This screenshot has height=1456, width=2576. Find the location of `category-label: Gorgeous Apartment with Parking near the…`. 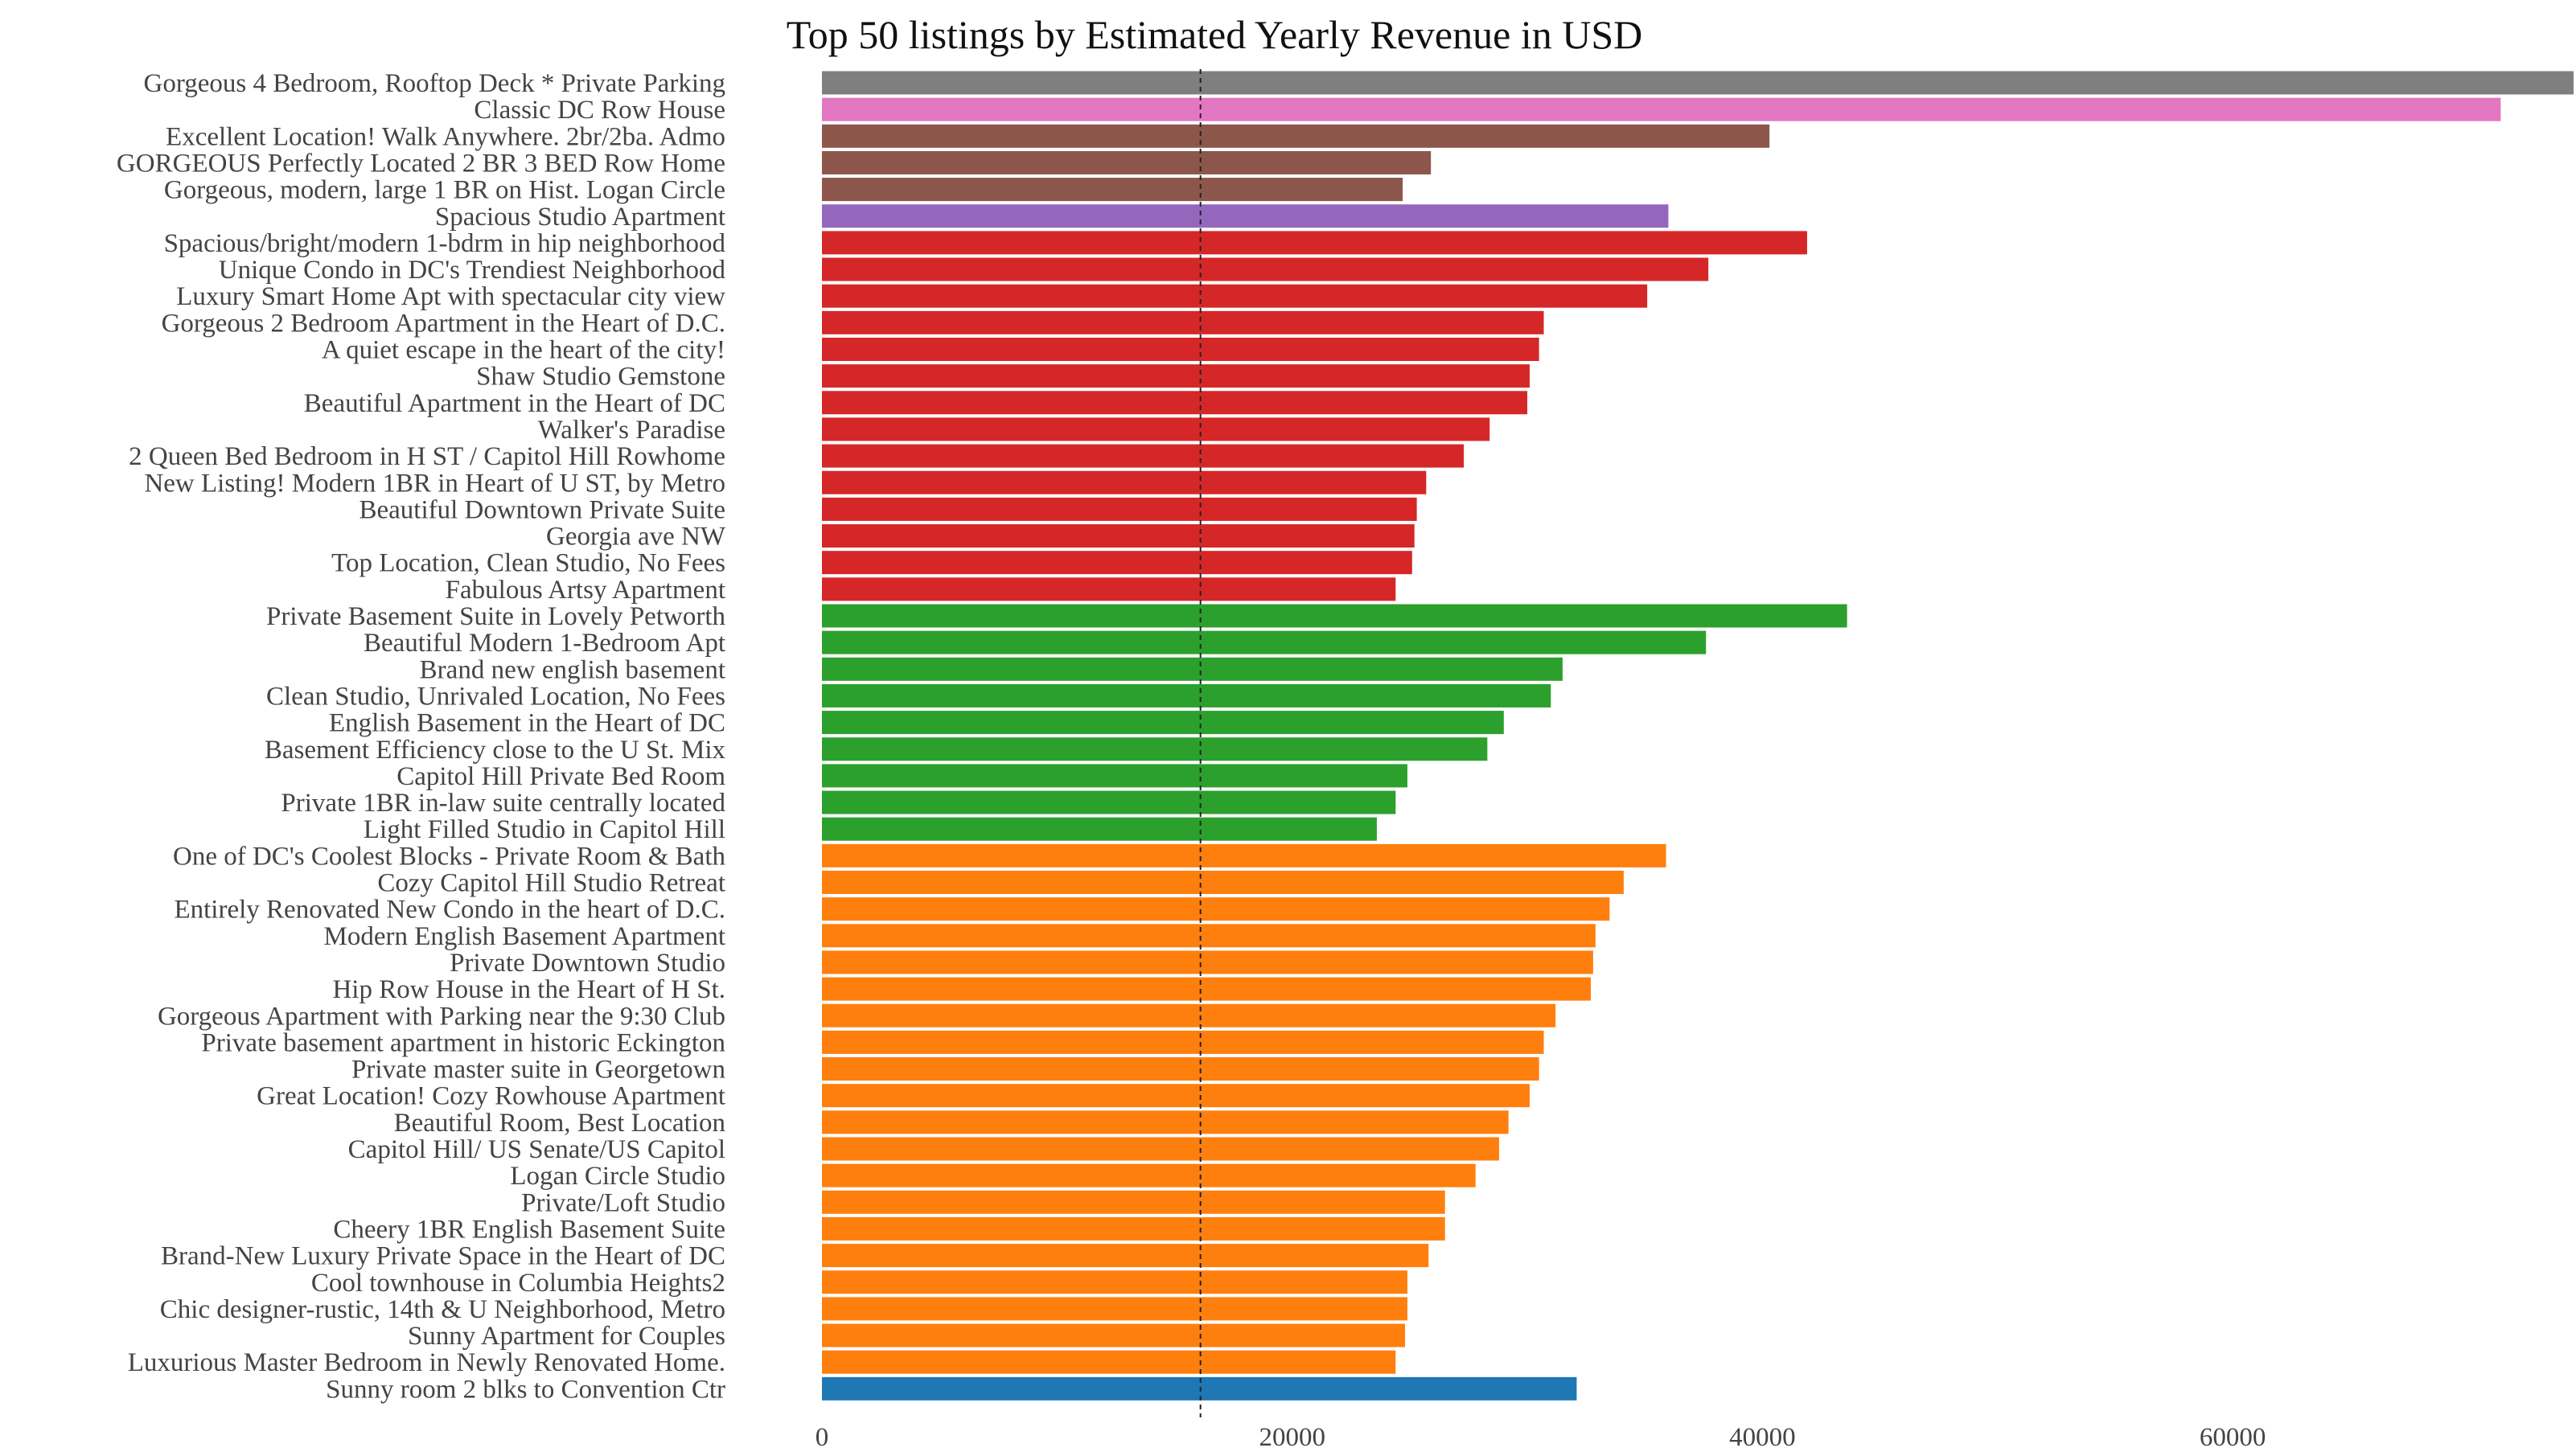

category-label: Gorgeous Apartment with Parking near the… is located at coordinates (441, 1016).